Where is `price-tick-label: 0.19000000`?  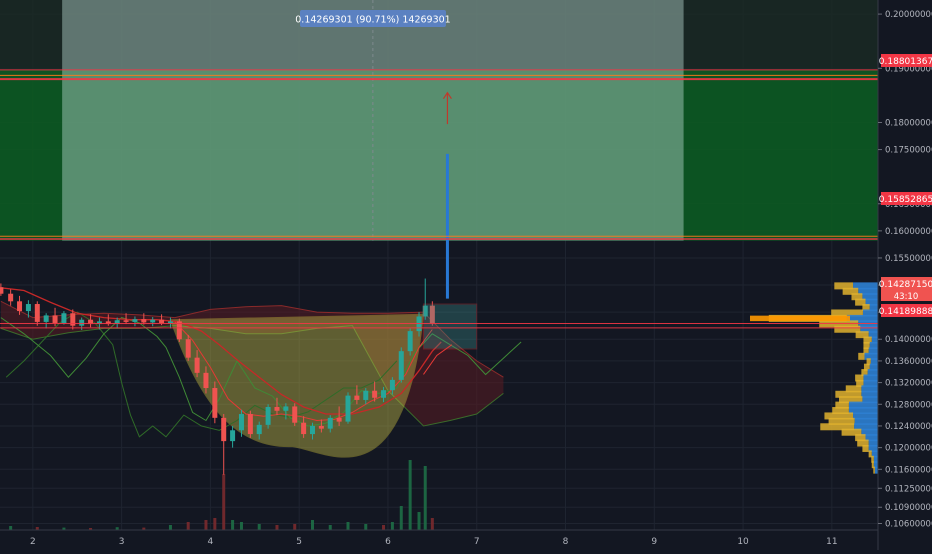
price-tick-label: 0.19000000 is located at coordinates (908, 69).